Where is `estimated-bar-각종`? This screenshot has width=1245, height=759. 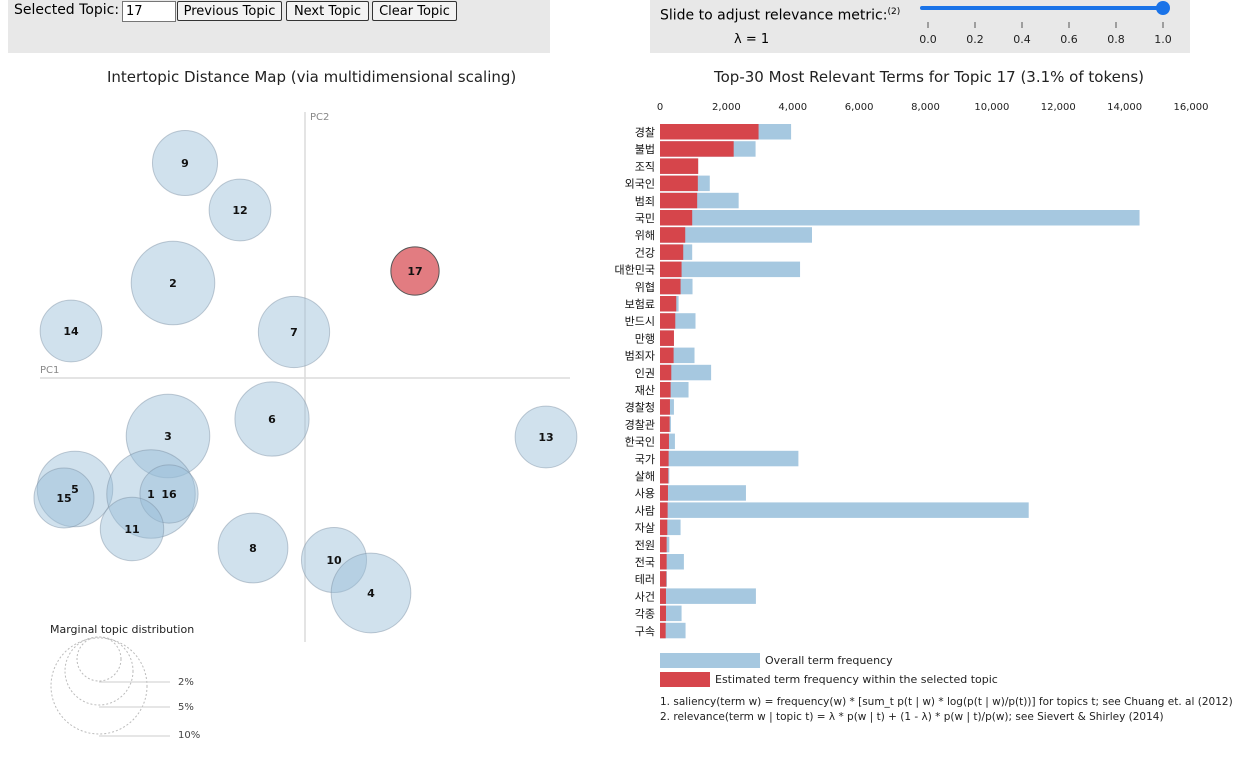 estimated-bar-각종 is located at coordinates (663, 613).